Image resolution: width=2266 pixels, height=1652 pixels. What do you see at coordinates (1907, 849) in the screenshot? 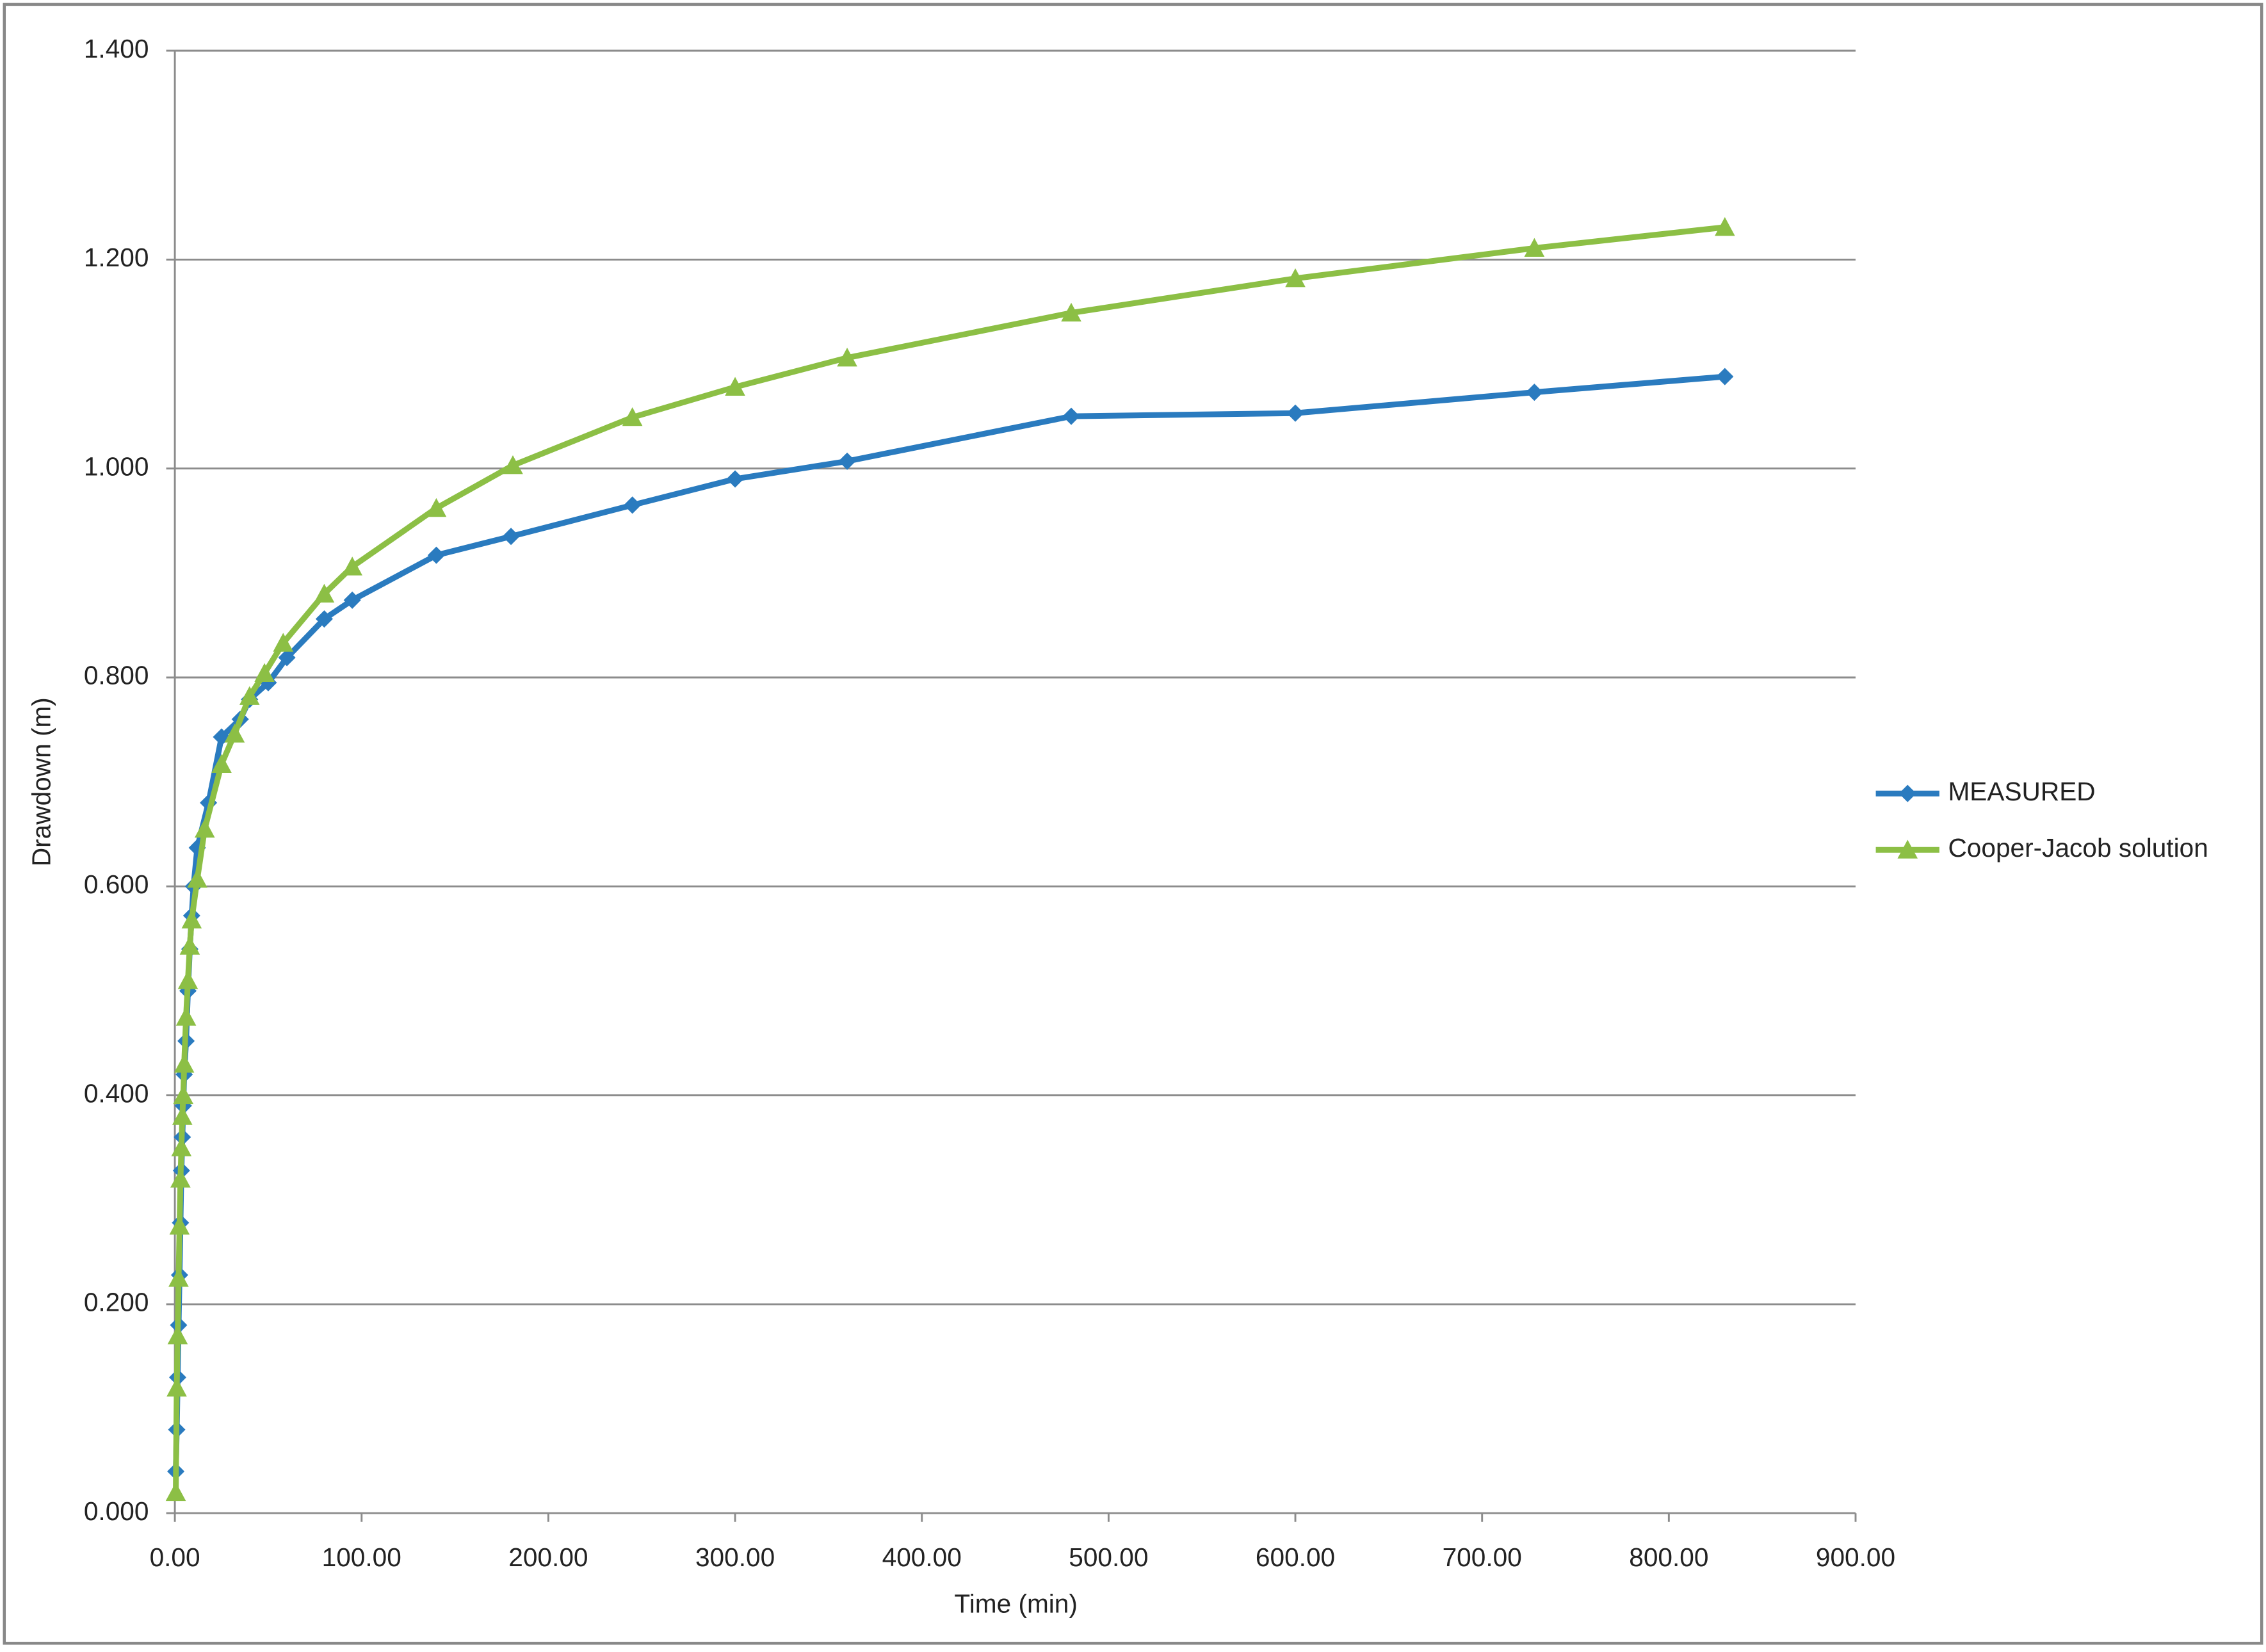
I see `legend-marker` at bounding box center [1907, 849].